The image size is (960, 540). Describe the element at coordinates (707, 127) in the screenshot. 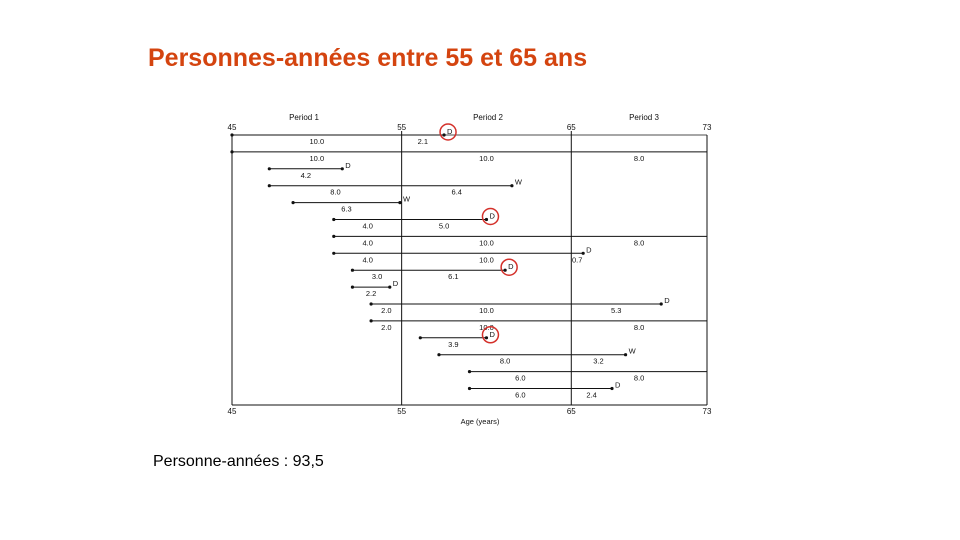

I see `age-tick-label-top: 73` at that location.